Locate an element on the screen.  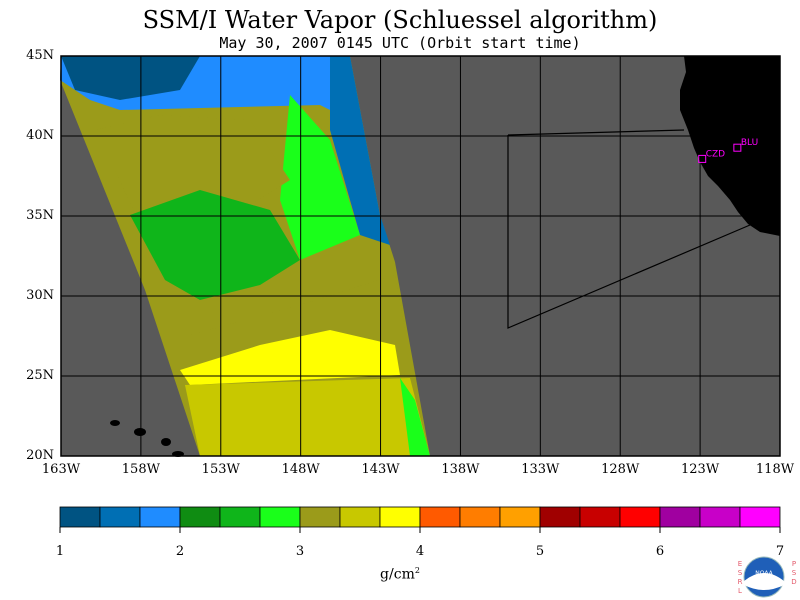
station-label: CZD is located at coordinates (715, 154).